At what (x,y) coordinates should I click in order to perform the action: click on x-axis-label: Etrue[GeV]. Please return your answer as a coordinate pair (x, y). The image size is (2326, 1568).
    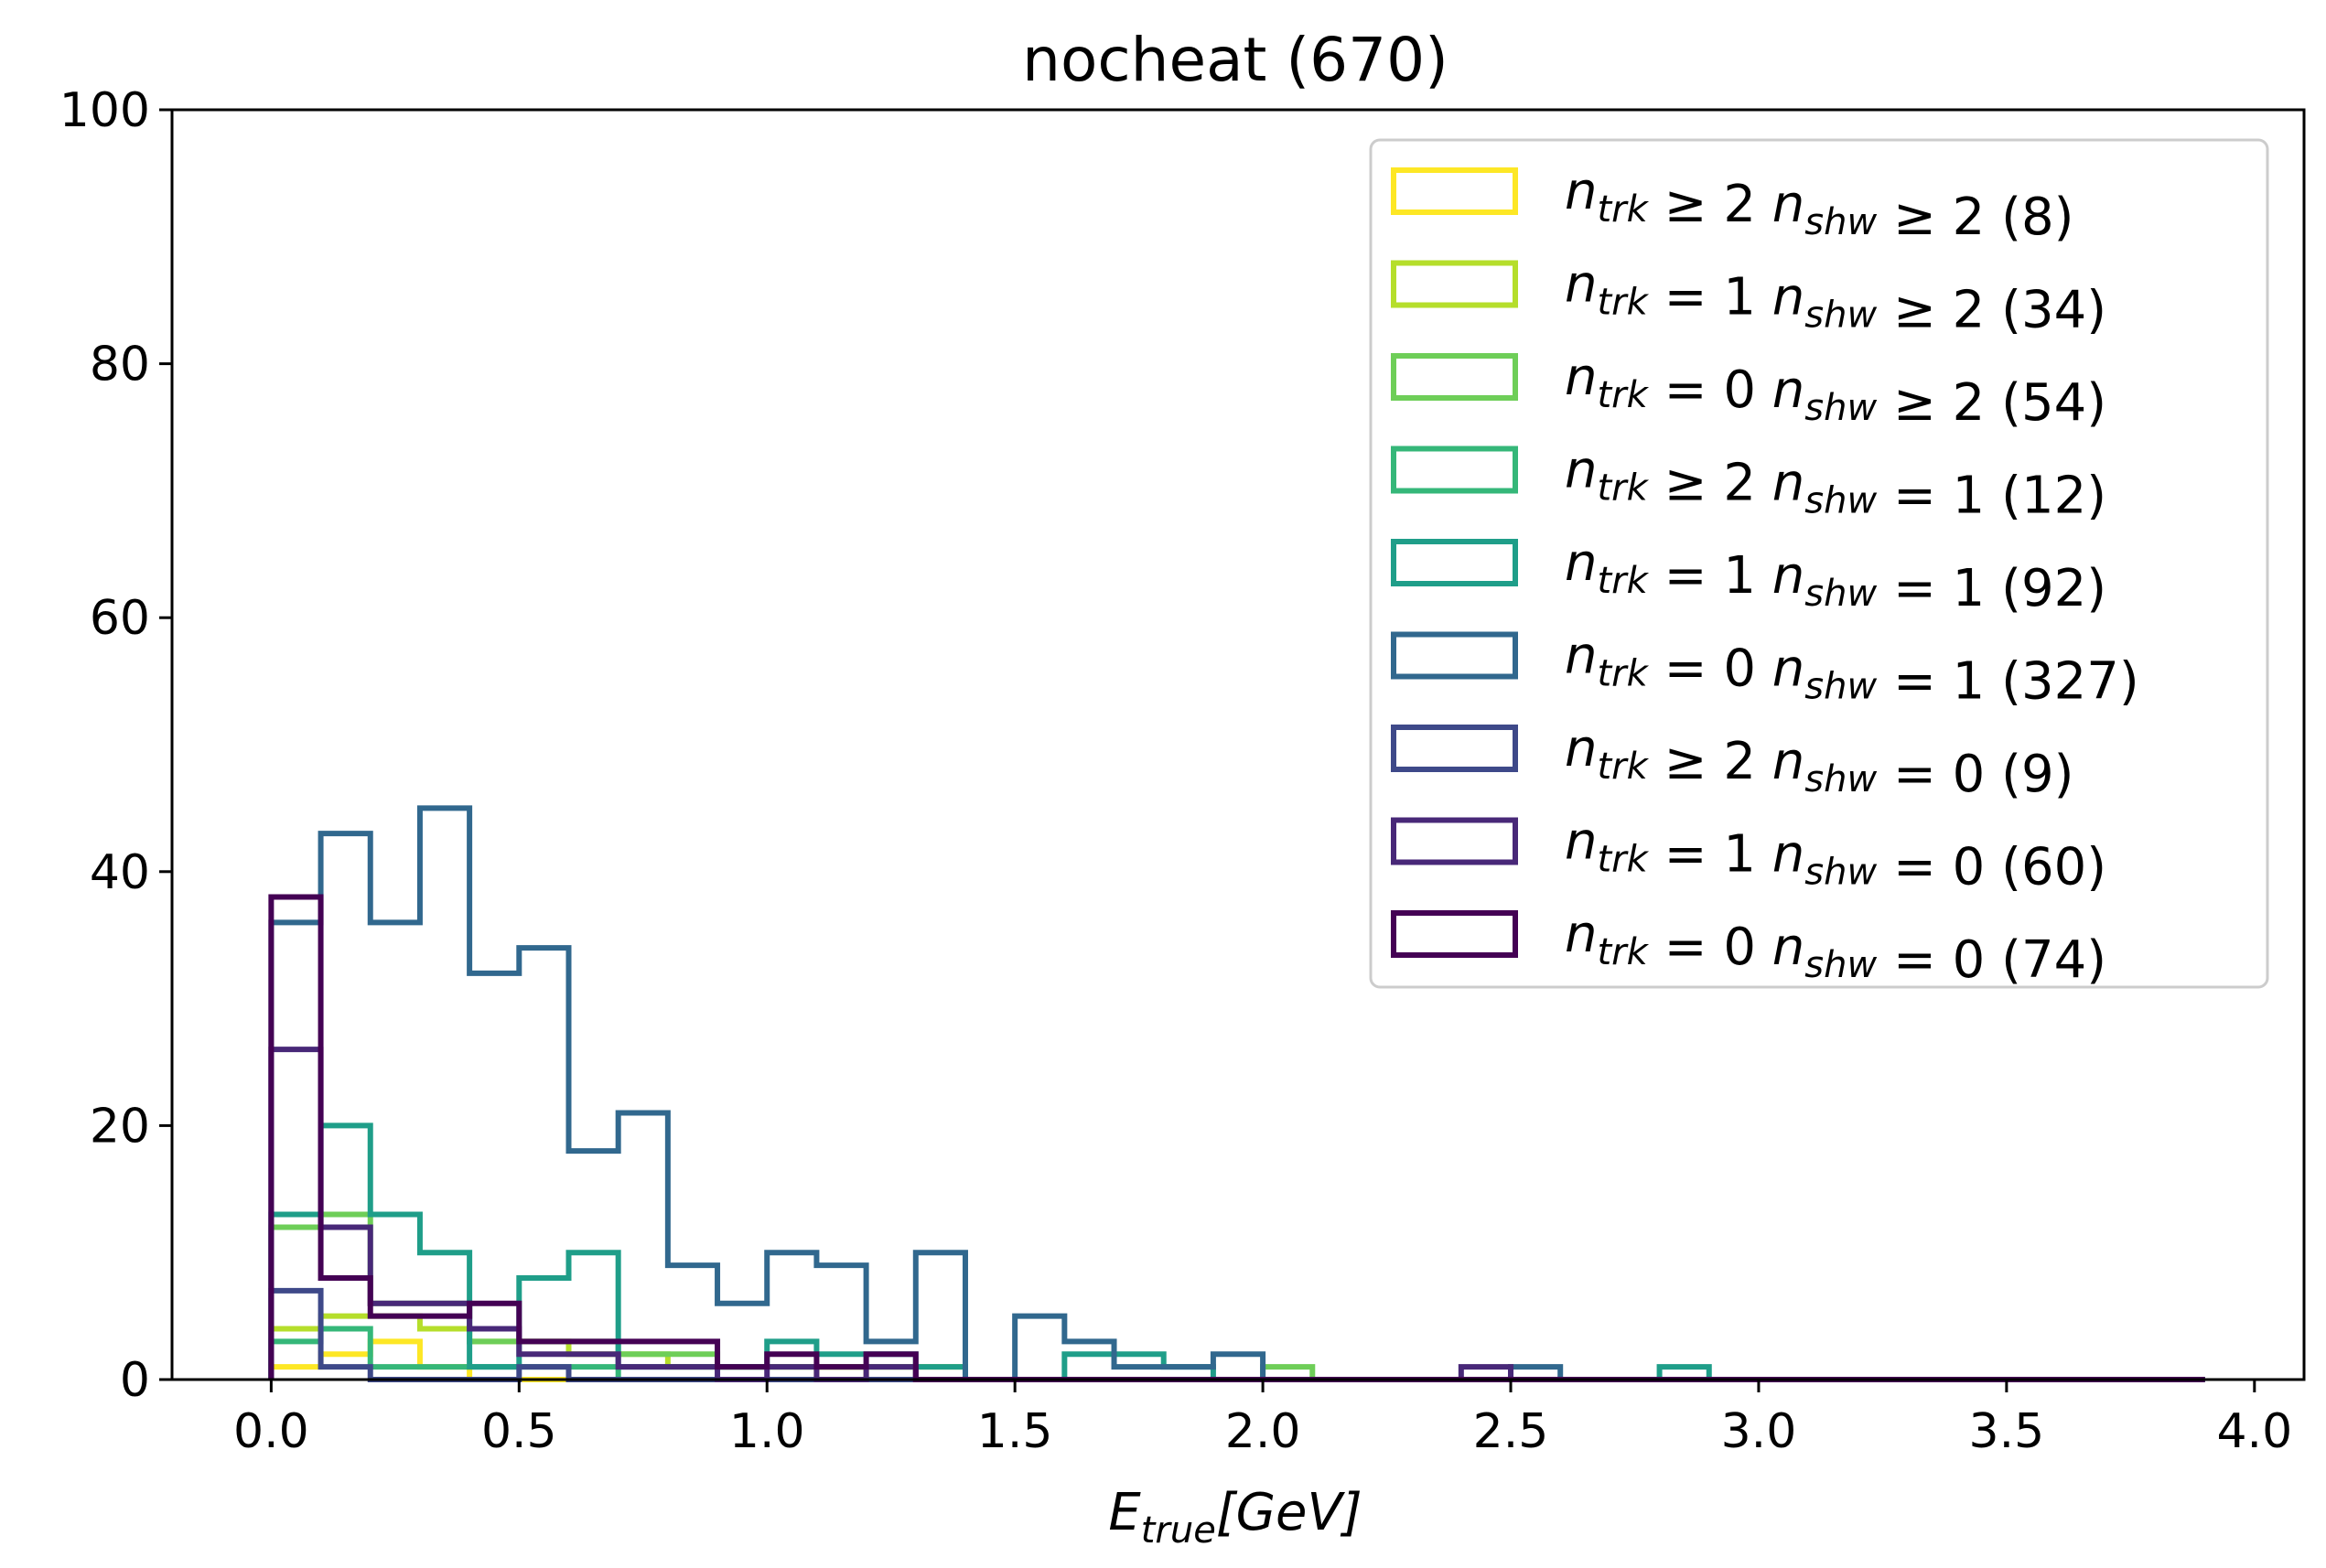
    Looking at the image, I should click on (1235, 1517).